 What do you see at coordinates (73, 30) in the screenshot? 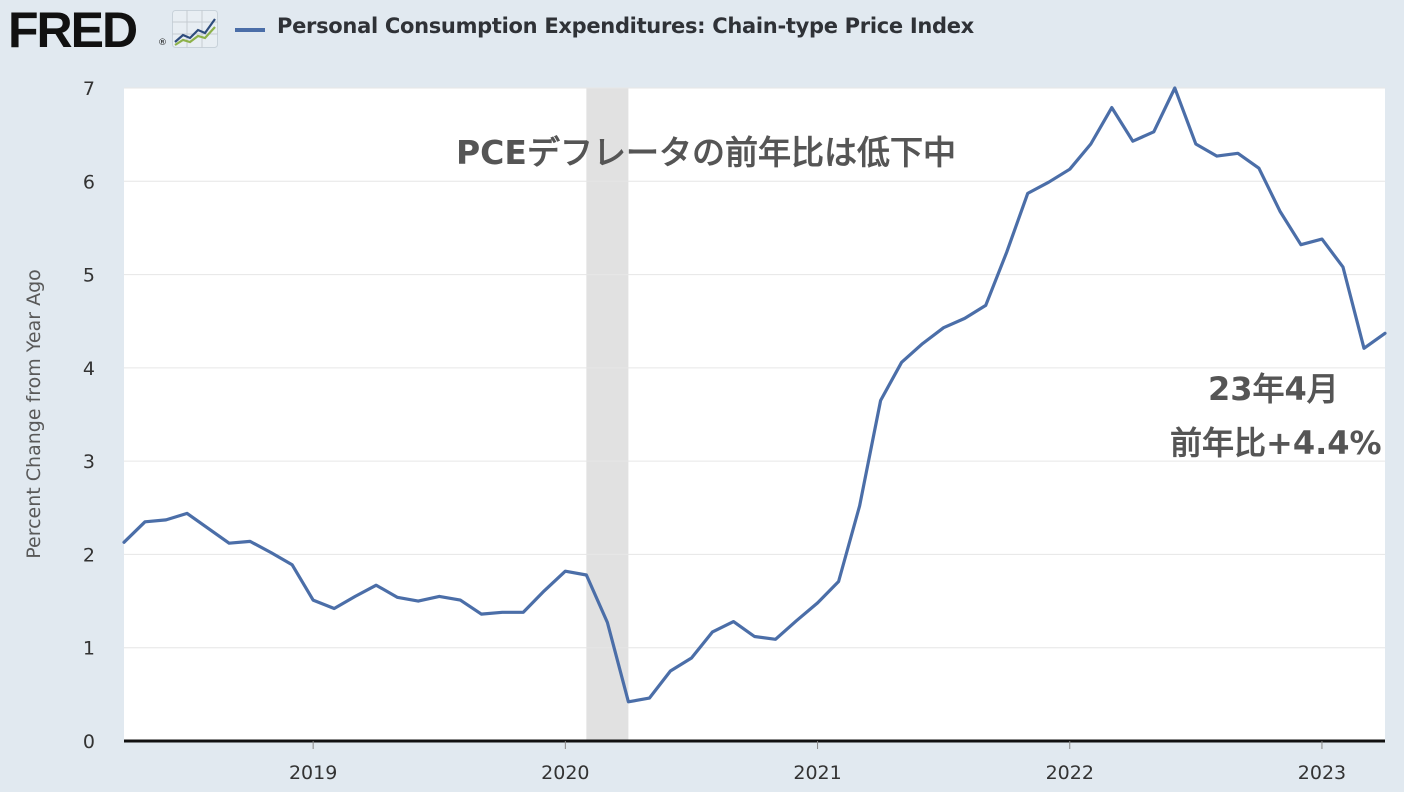
I see `fred-logo: FRED` at bounding box center [73, 30].